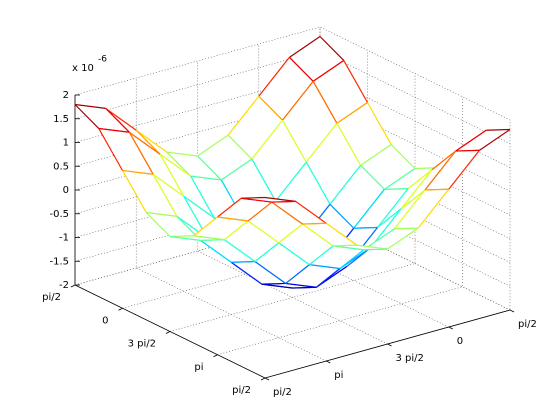  I want to click on y-tick-label: 0, so click(460, 341).